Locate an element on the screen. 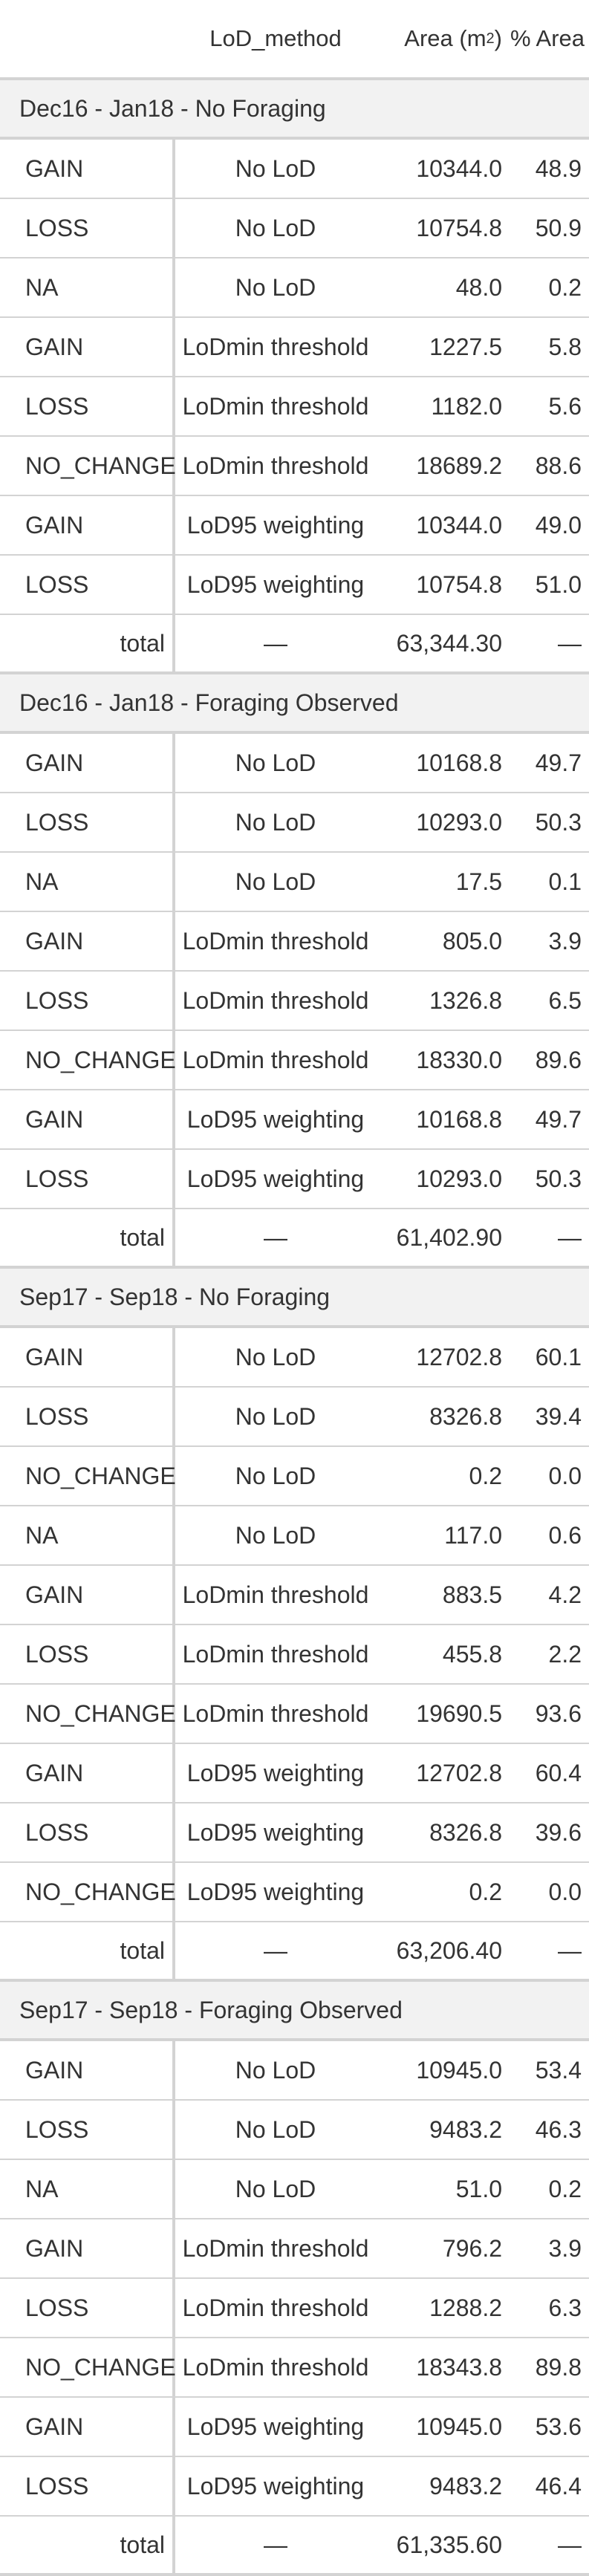 The image size is (589, 2576). table-row: LOSS No LoD 10293.0 50.3 is located at coordinates (294, 823).